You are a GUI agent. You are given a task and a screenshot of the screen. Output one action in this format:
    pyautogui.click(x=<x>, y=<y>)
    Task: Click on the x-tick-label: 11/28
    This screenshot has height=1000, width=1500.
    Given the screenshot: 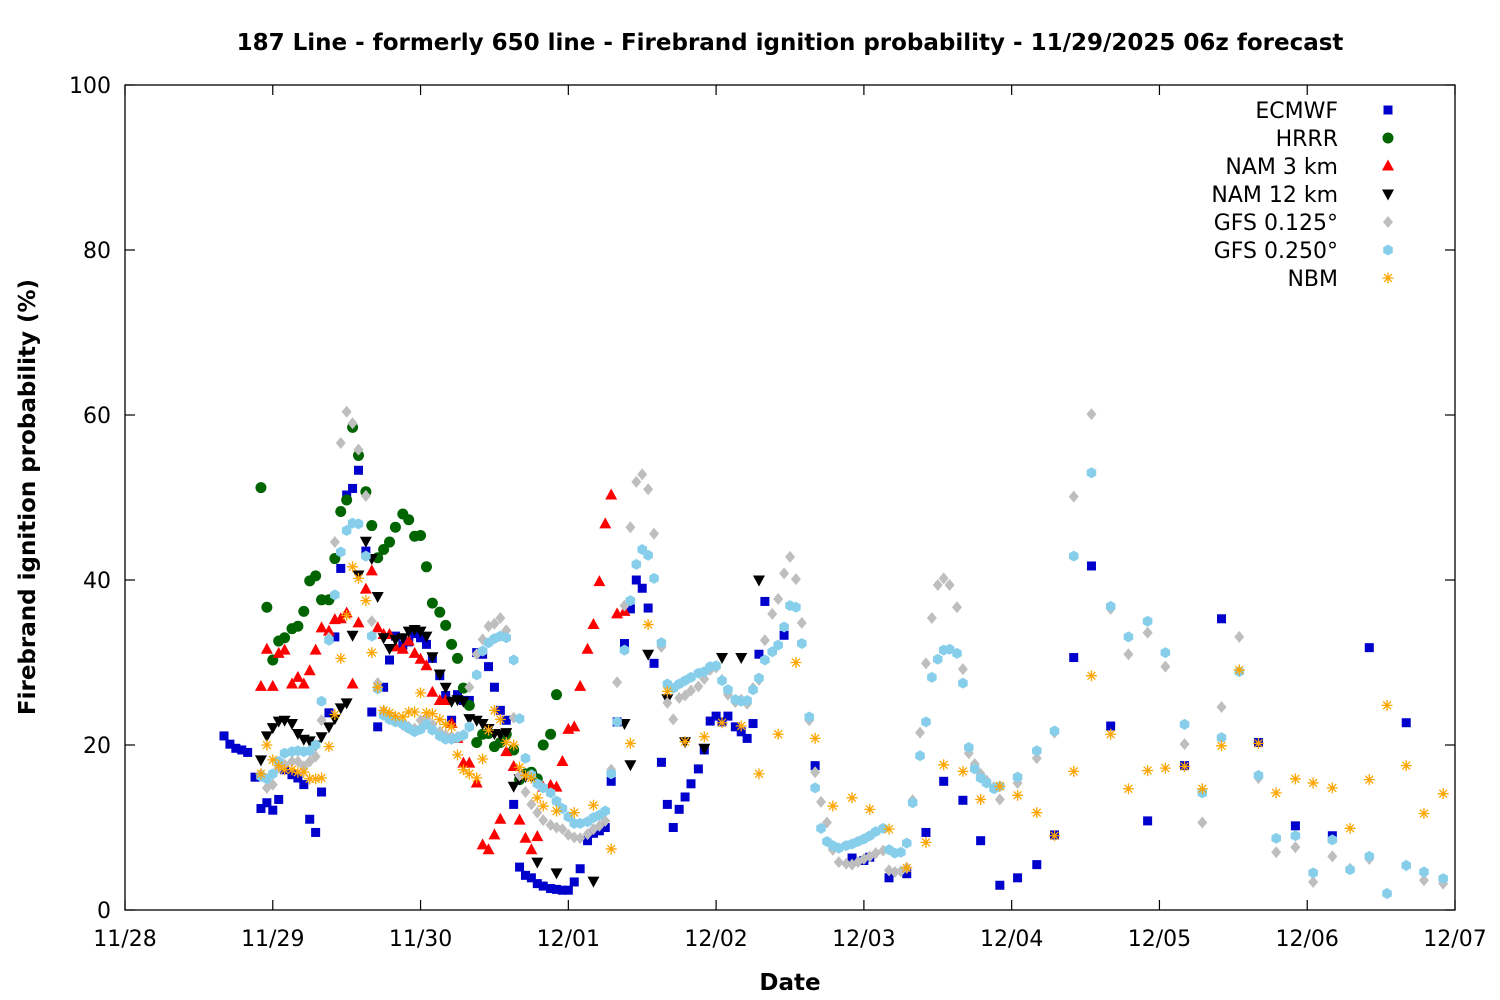 What is the action you would take?
    pyautogui.click(x=124, y=939)
    